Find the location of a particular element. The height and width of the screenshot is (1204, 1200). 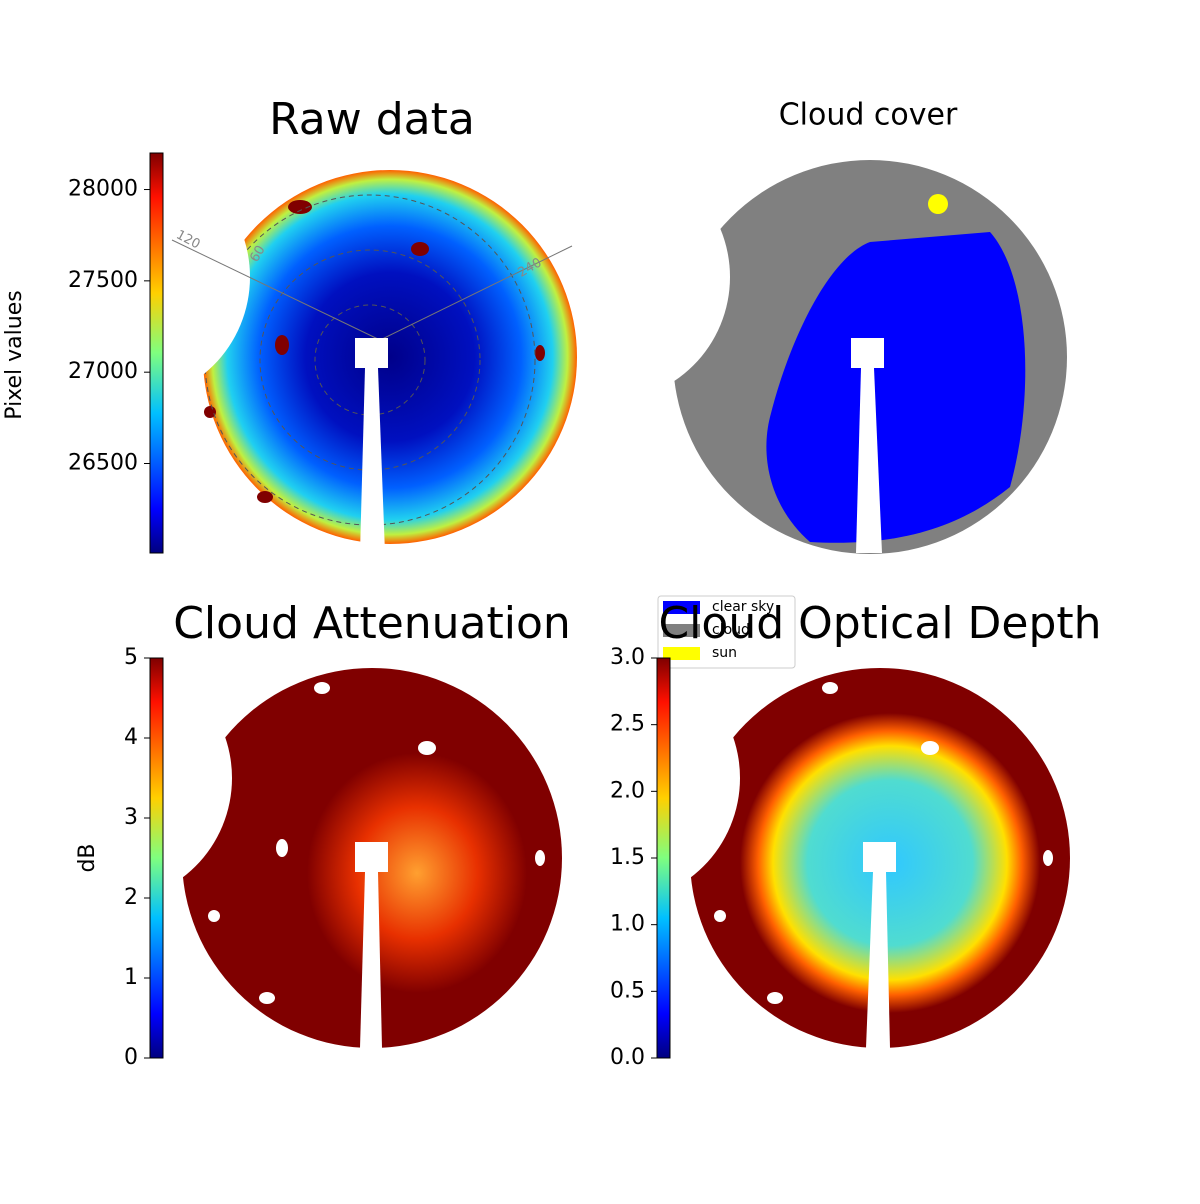

tick-label: 28000 is located at coordinates (103, 189).